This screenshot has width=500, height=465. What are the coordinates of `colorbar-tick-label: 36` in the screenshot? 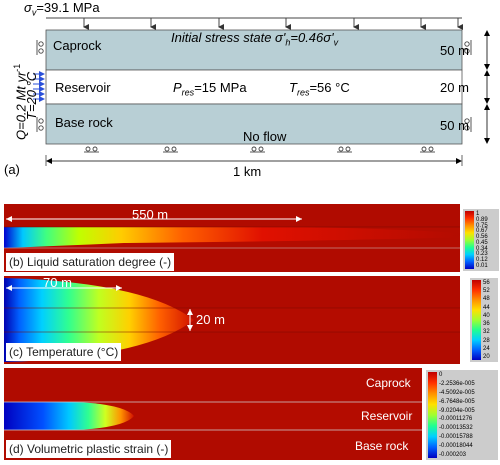 It's located at (486, 324).